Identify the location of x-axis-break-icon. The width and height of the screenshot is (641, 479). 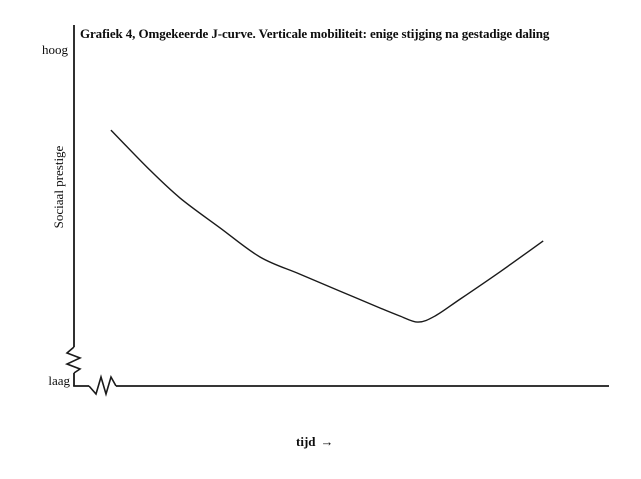
(102, 385).